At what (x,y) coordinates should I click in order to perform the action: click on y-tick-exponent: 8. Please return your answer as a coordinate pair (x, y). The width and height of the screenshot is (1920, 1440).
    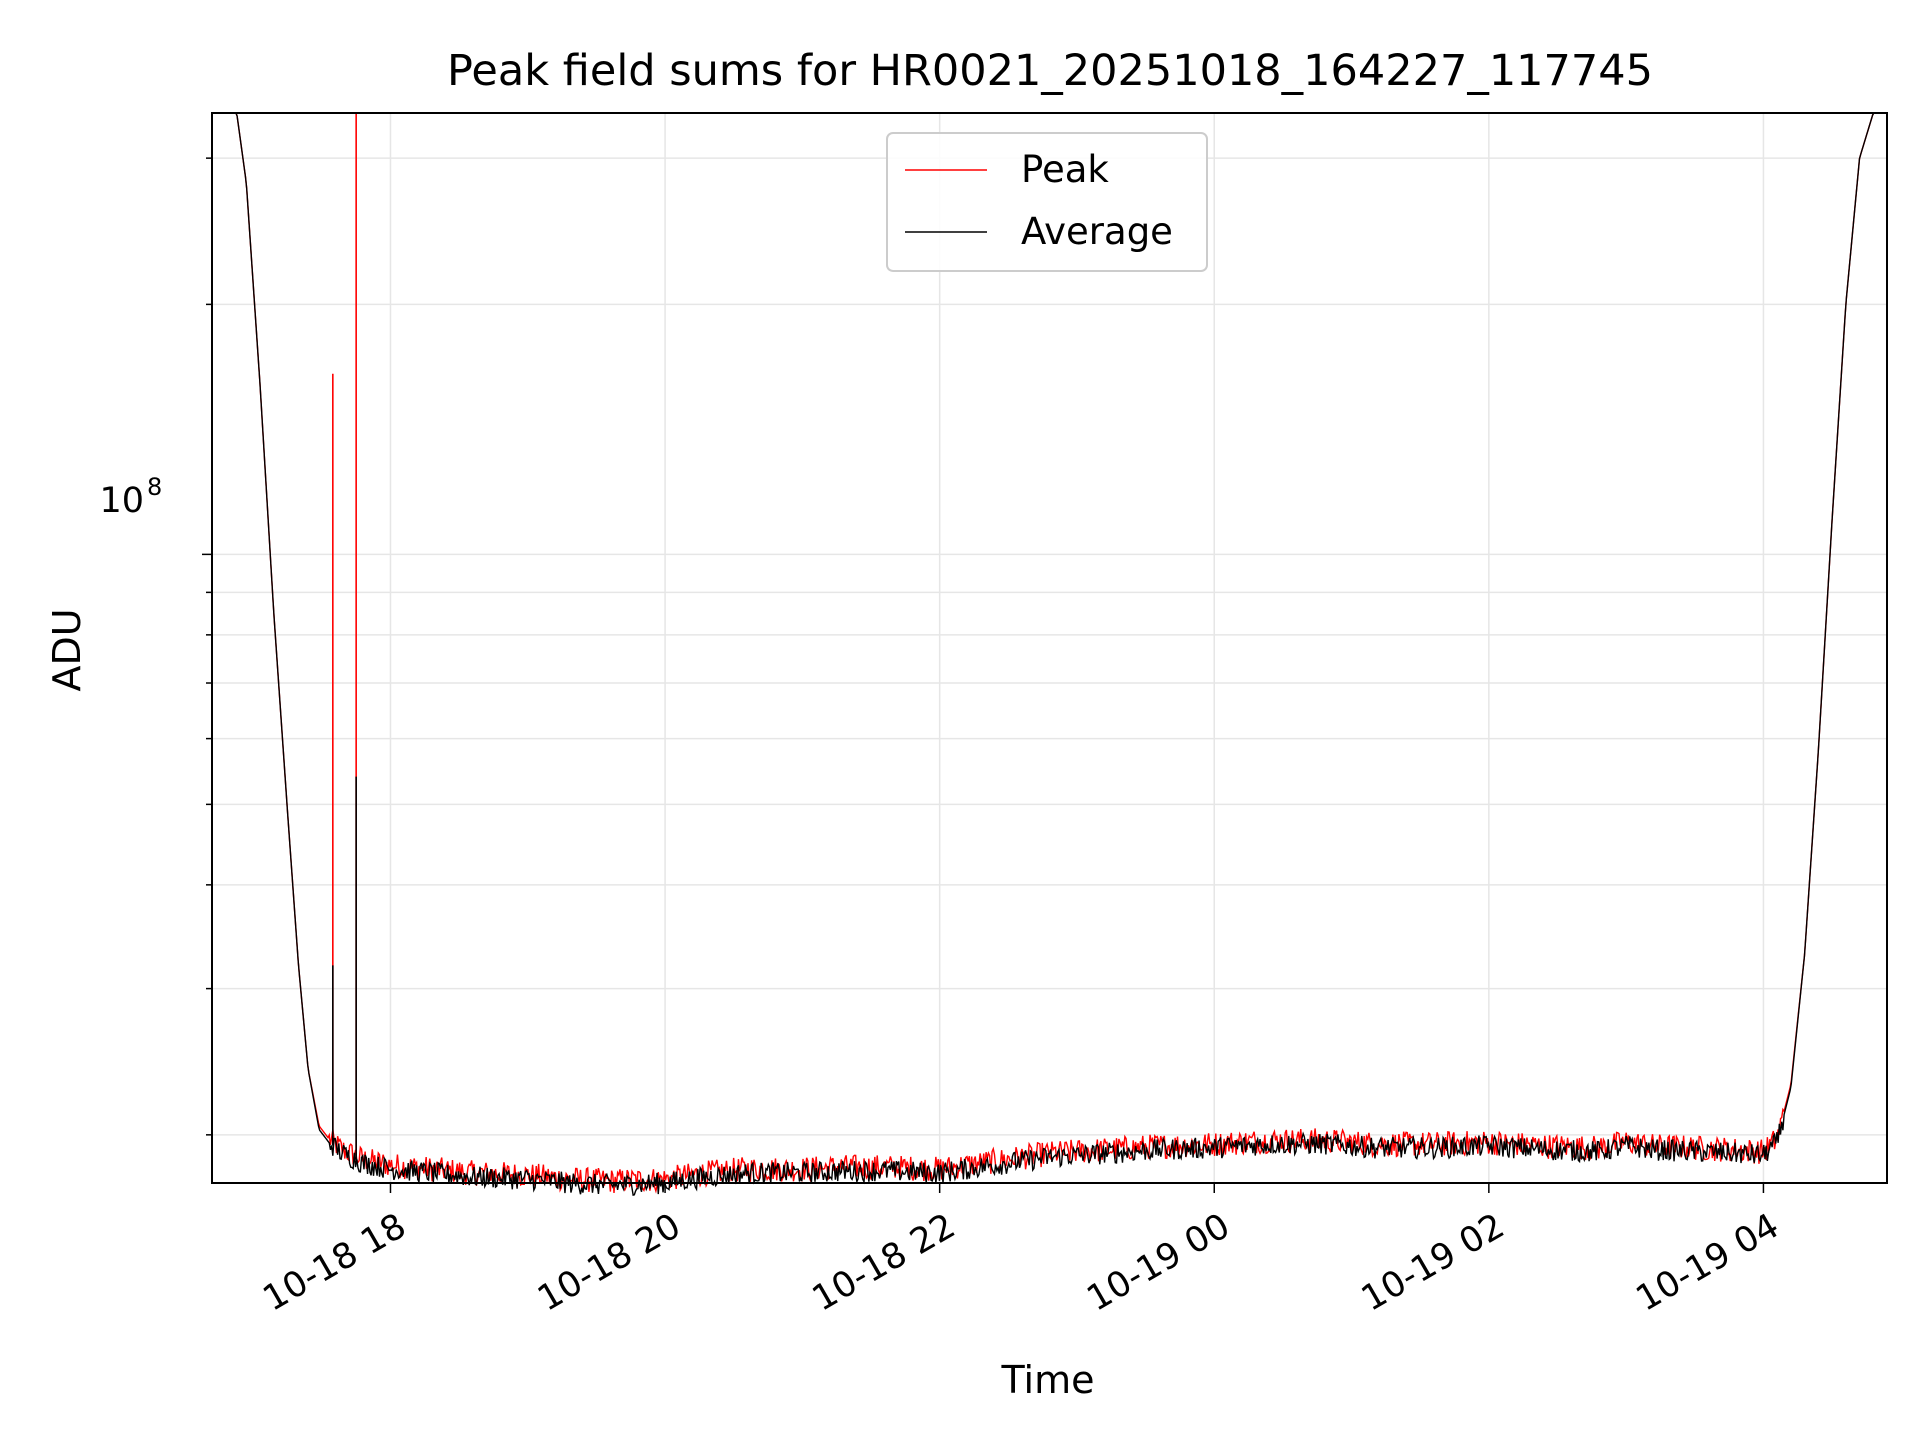
    Looking at the image, I should click on (154, 487).